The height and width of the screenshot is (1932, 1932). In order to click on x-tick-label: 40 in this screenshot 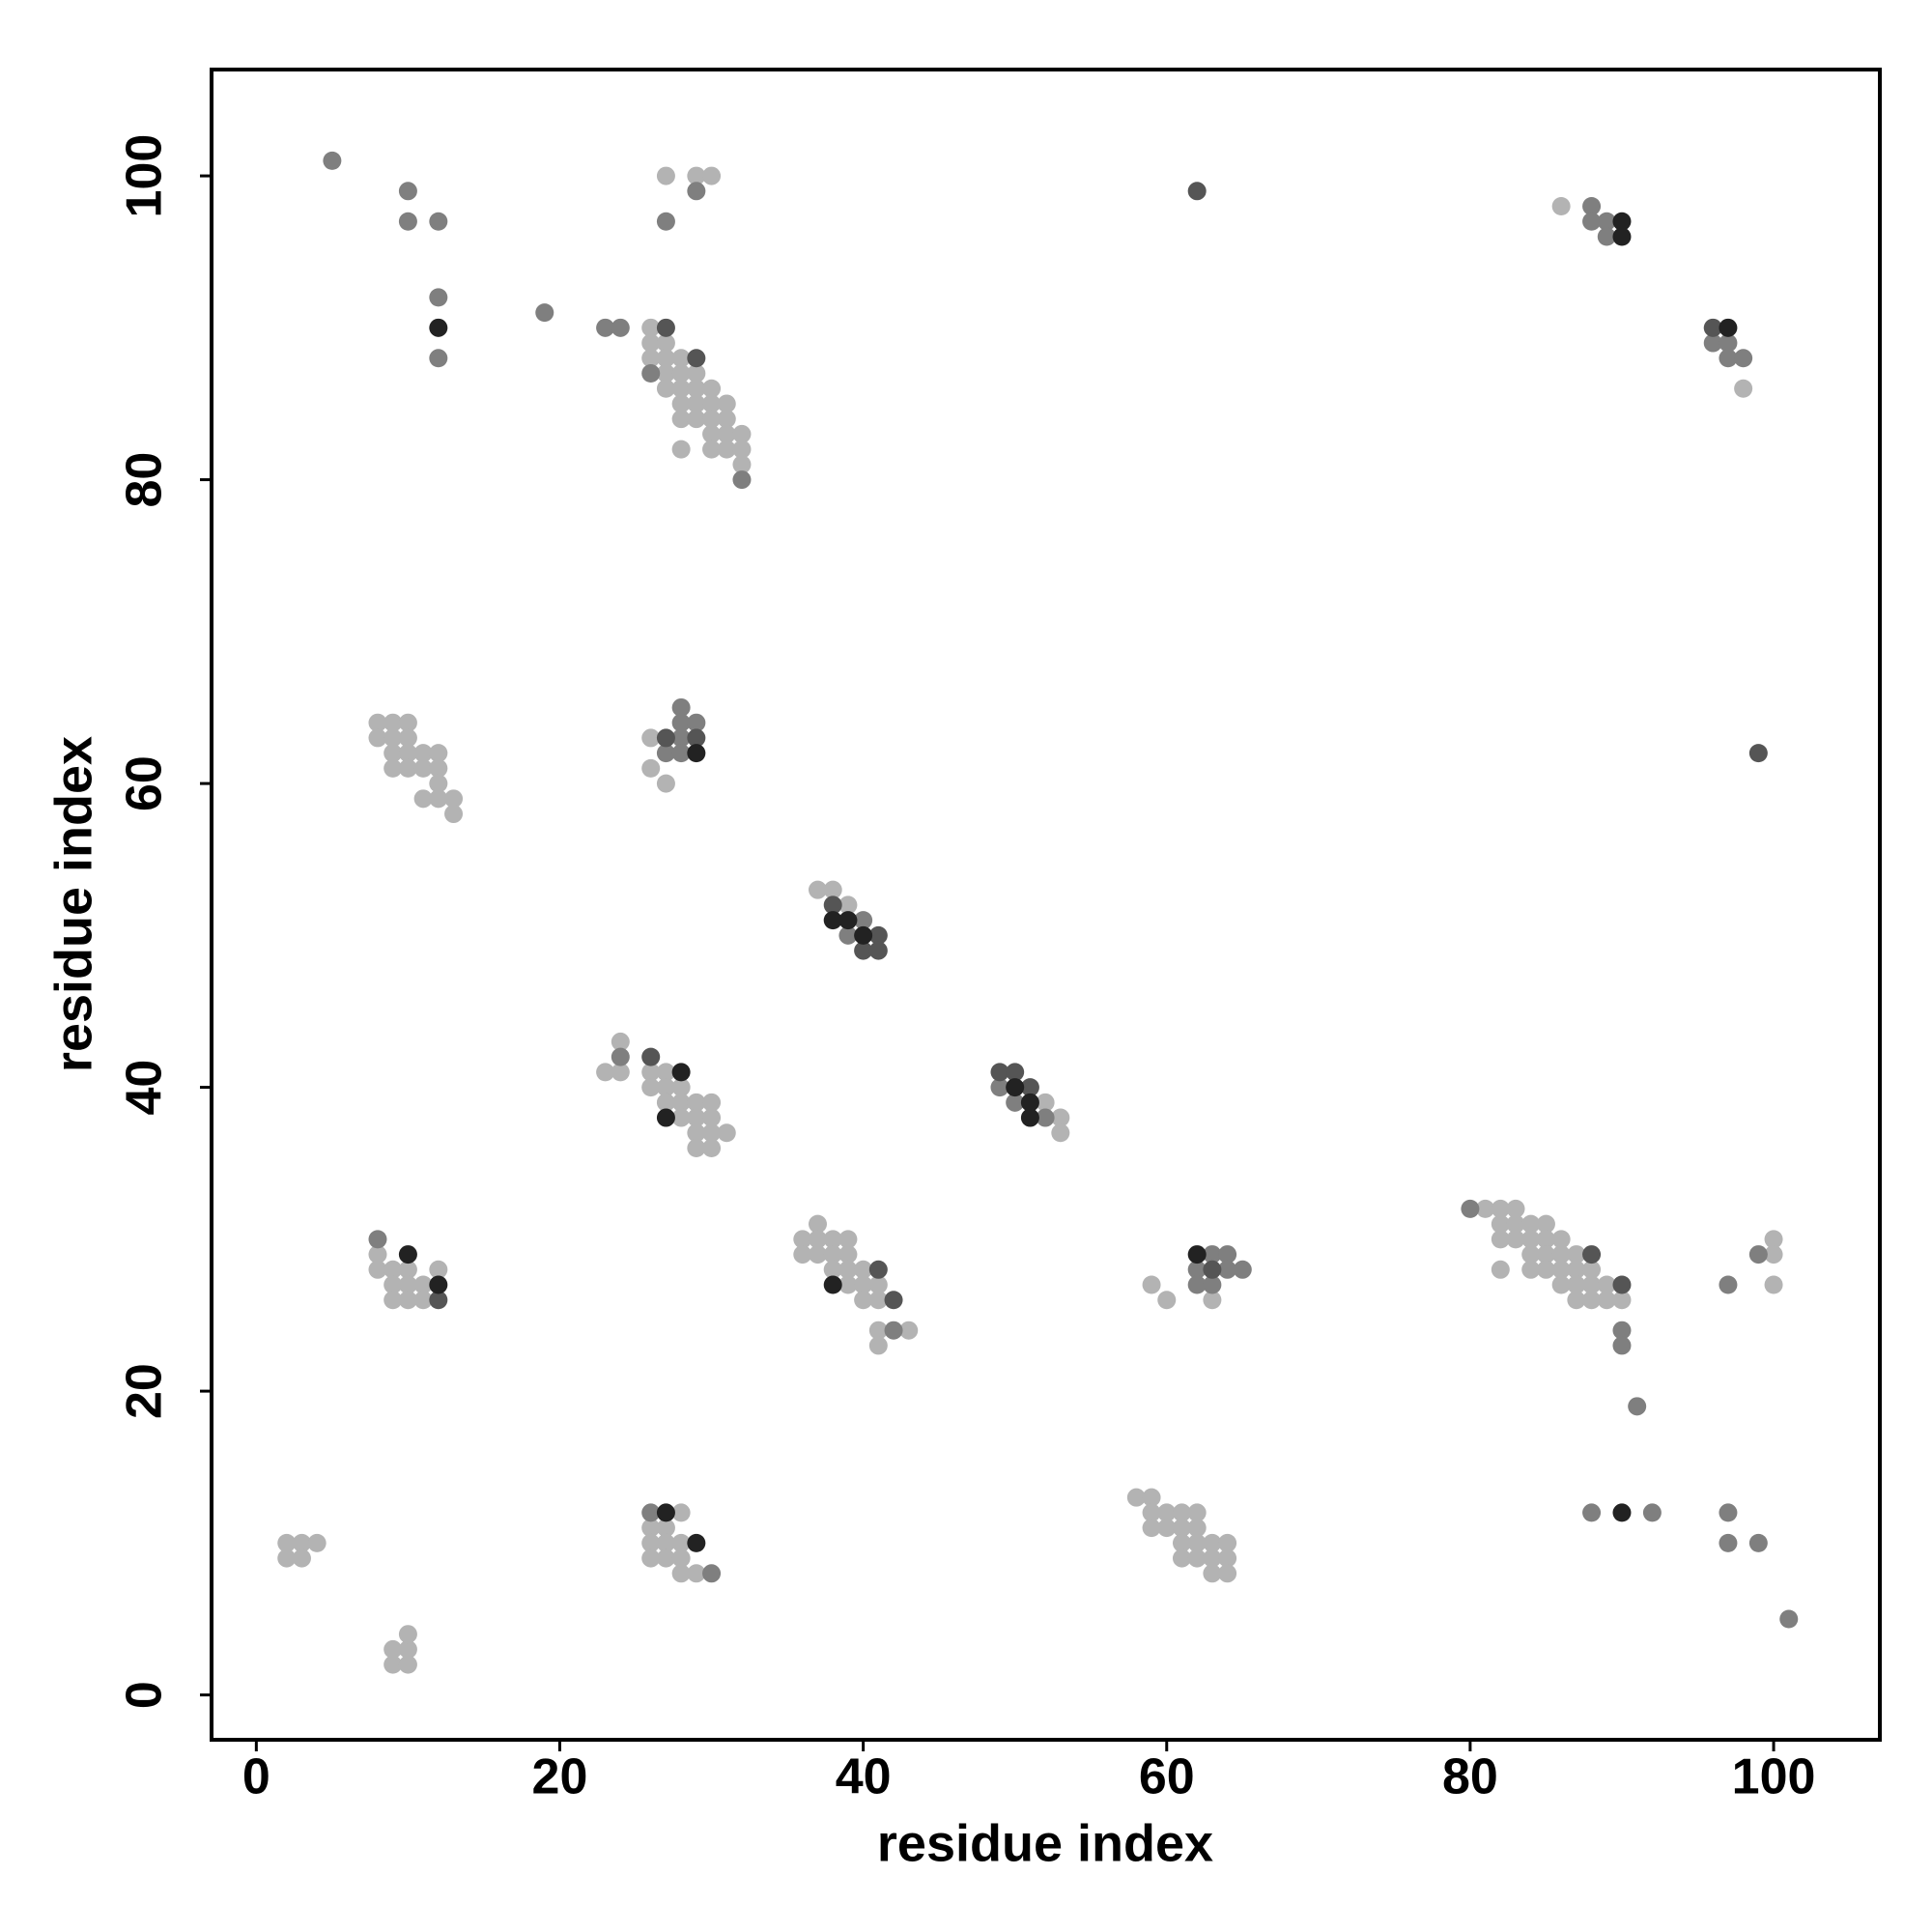, I will do `click(864, 1777)`.